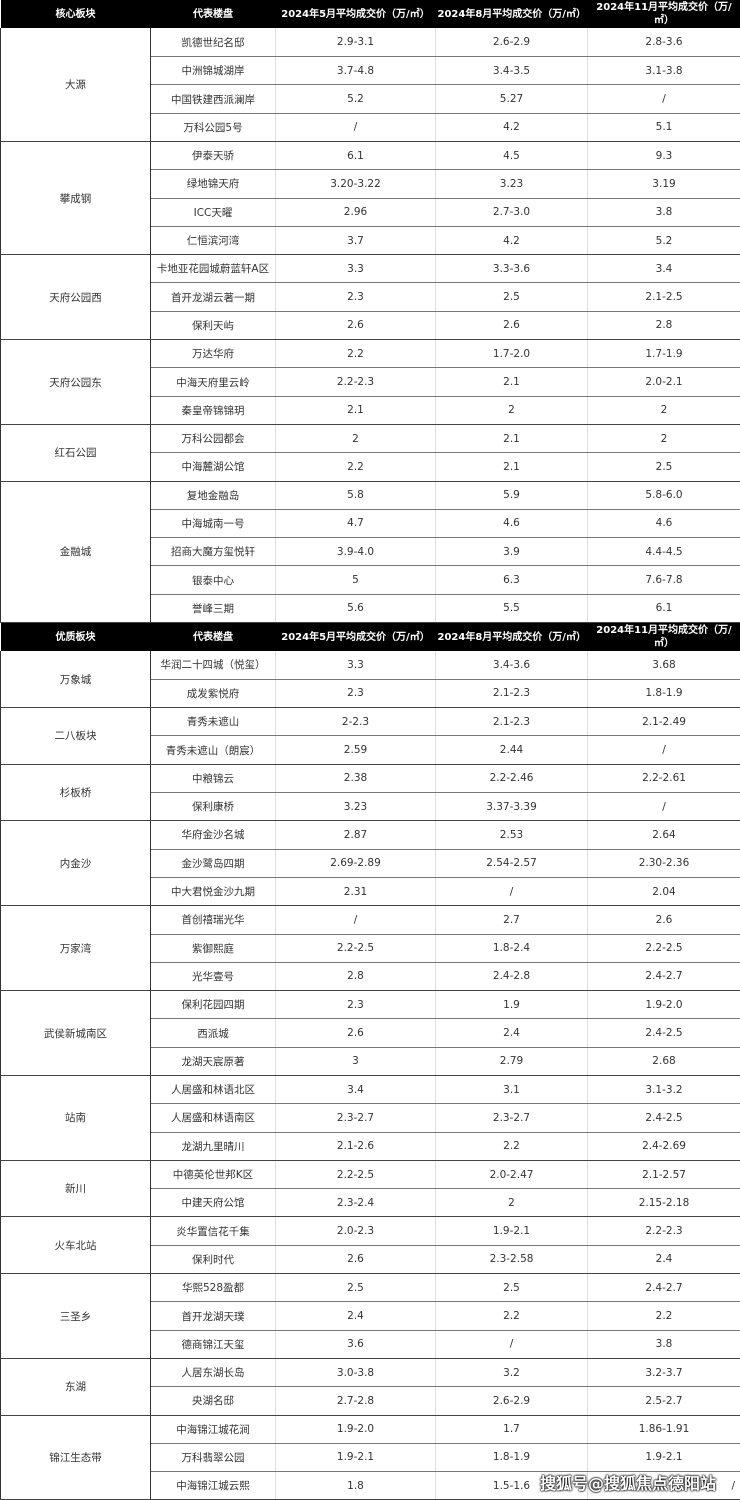  What do you see at coordinates (664, 693) in the screenshot?
I see `nov-price-cell: 1.8-1.9` at bounding box center [664, 693].